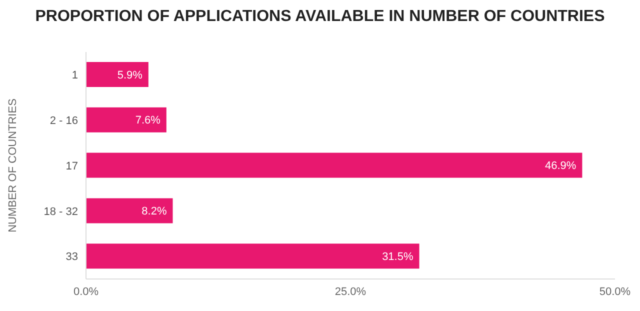 The height and width of the screenshot is (311, 640). I want to click on y-tick-label: 1, so click(75, 76).